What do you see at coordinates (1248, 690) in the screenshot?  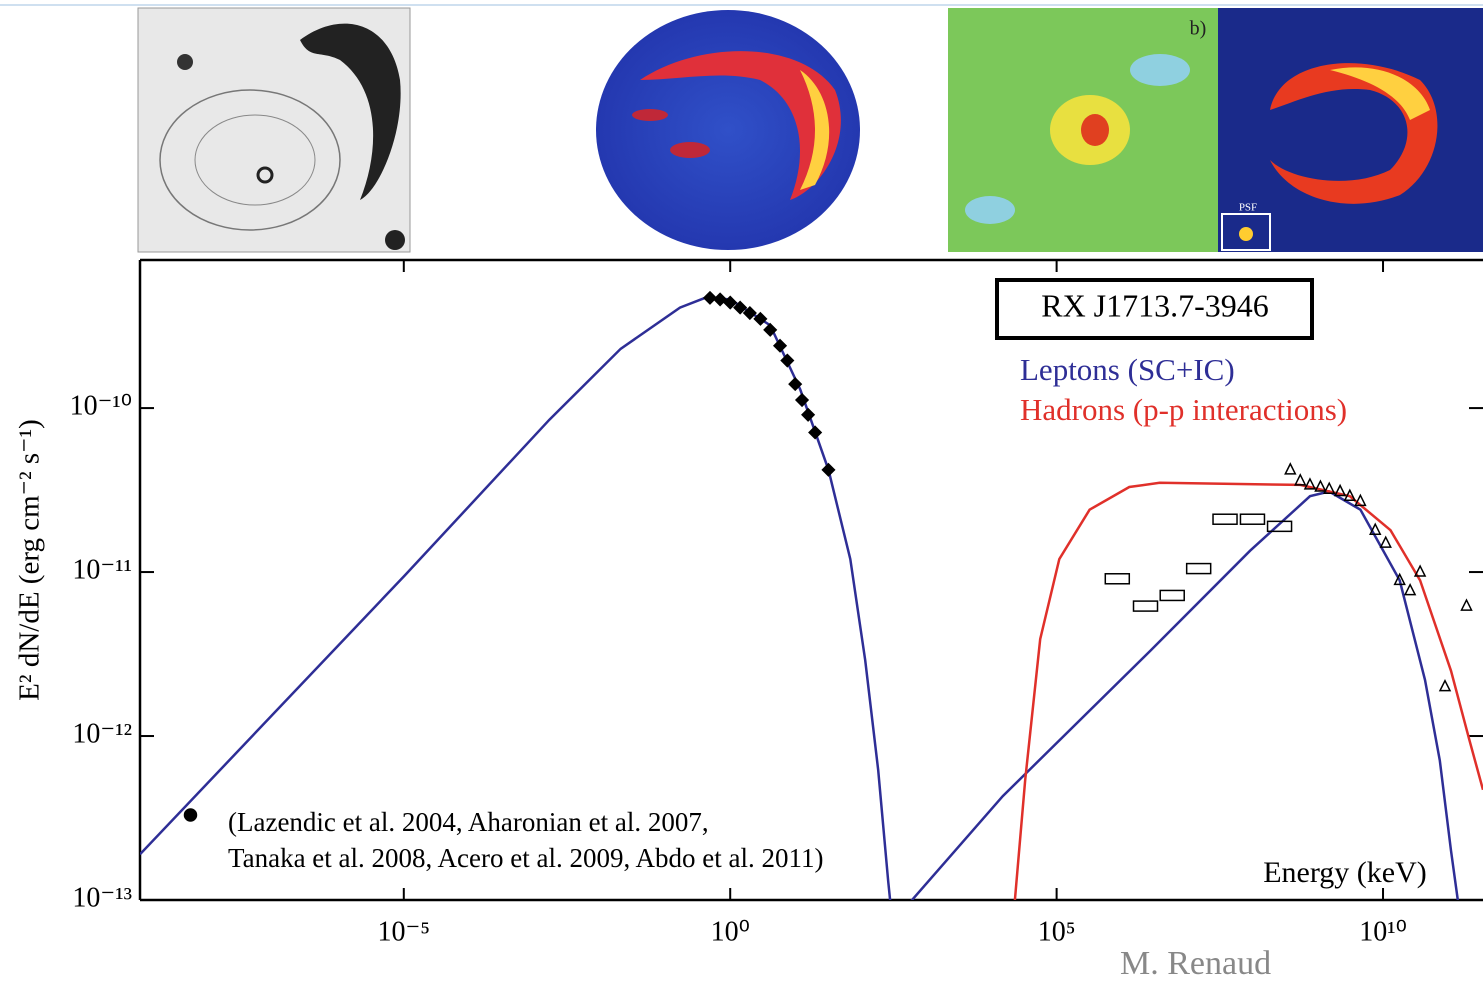 I see `series-line` at bounding box center [1248, 690].